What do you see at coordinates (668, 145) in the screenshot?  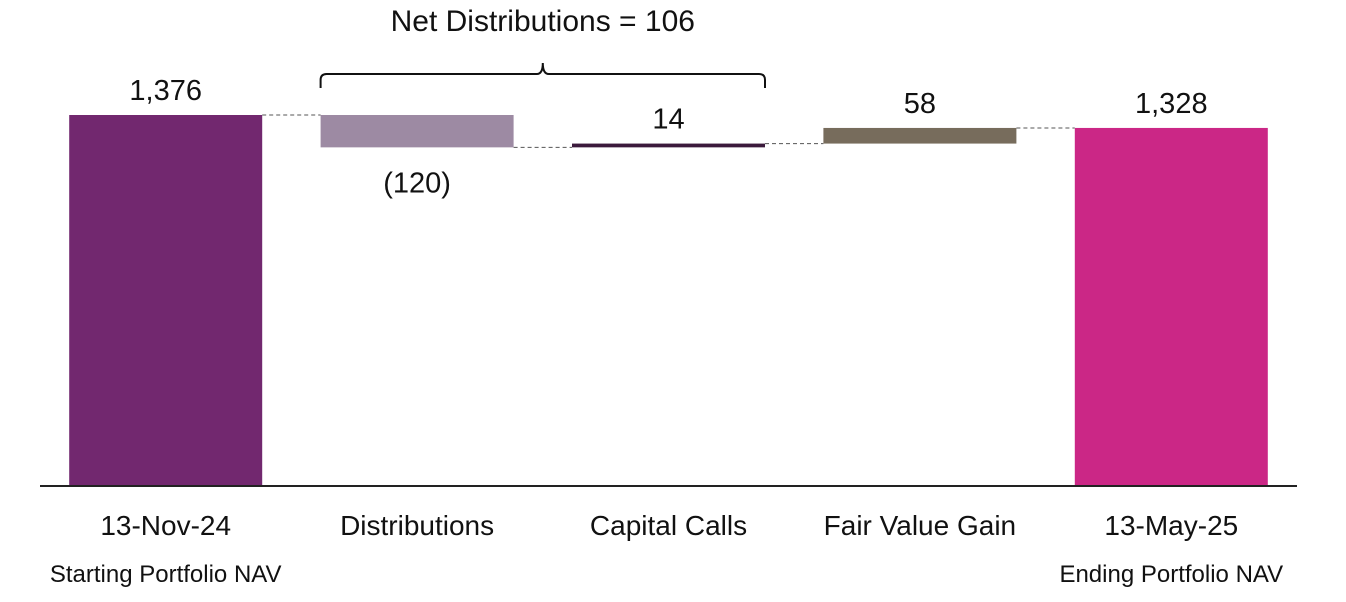 I see `bar-capital-calls` at bounding box center [668, 145].